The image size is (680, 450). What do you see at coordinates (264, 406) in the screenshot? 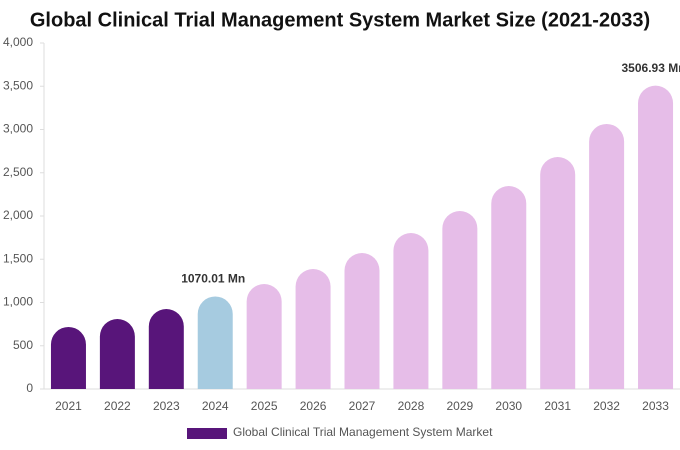
I see `x-tick-label: 2025` at bounding box center [264, 406].